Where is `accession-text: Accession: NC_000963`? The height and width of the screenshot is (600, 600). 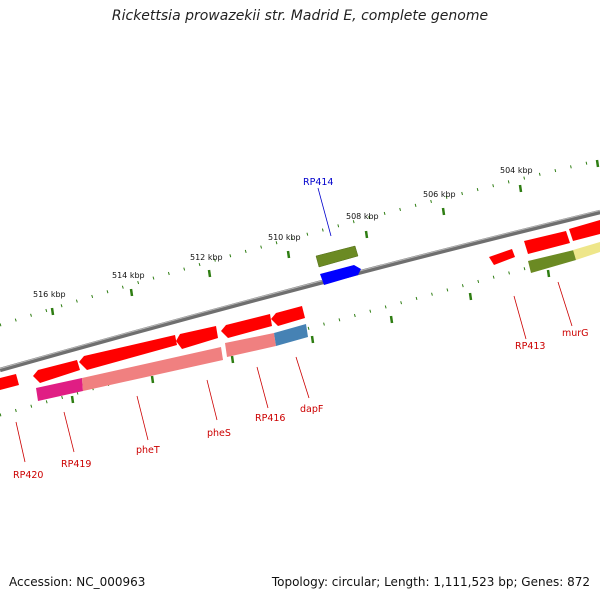
accession-text: Accession: NC_000963 is located at coordinates (77, 582).